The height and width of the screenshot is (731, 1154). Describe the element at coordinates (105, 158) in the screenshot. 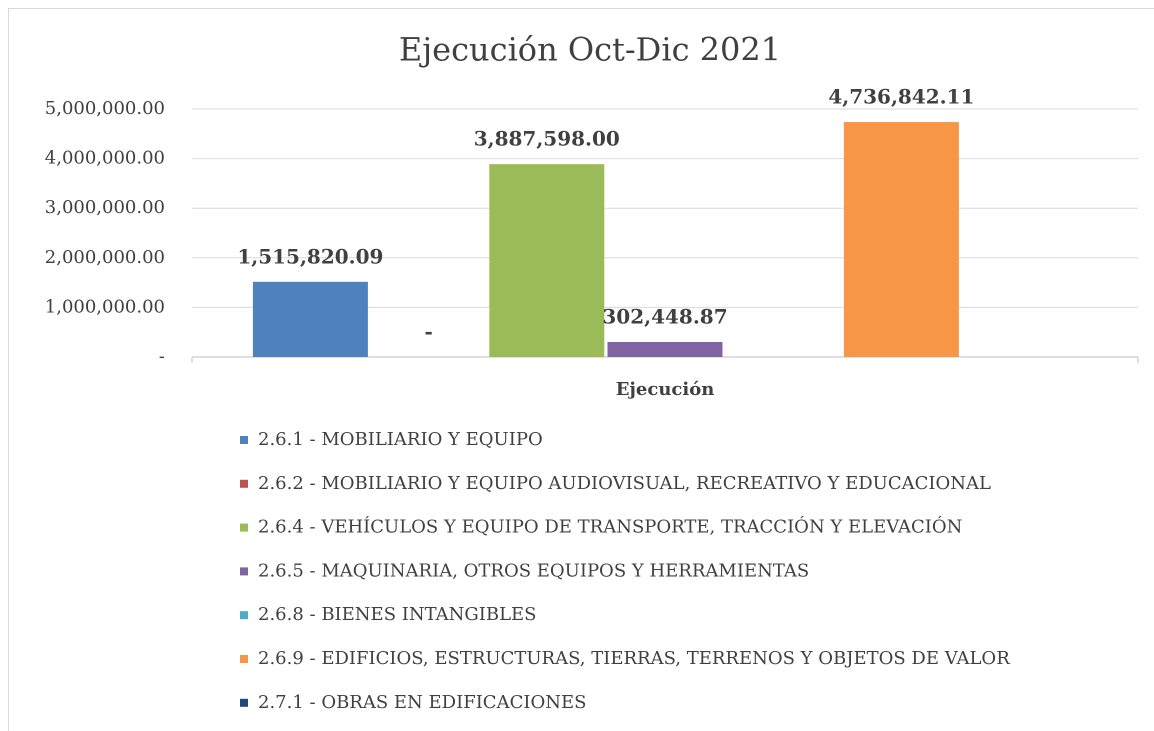

I see `y-tick-label: 4,000,000.00` at that location.